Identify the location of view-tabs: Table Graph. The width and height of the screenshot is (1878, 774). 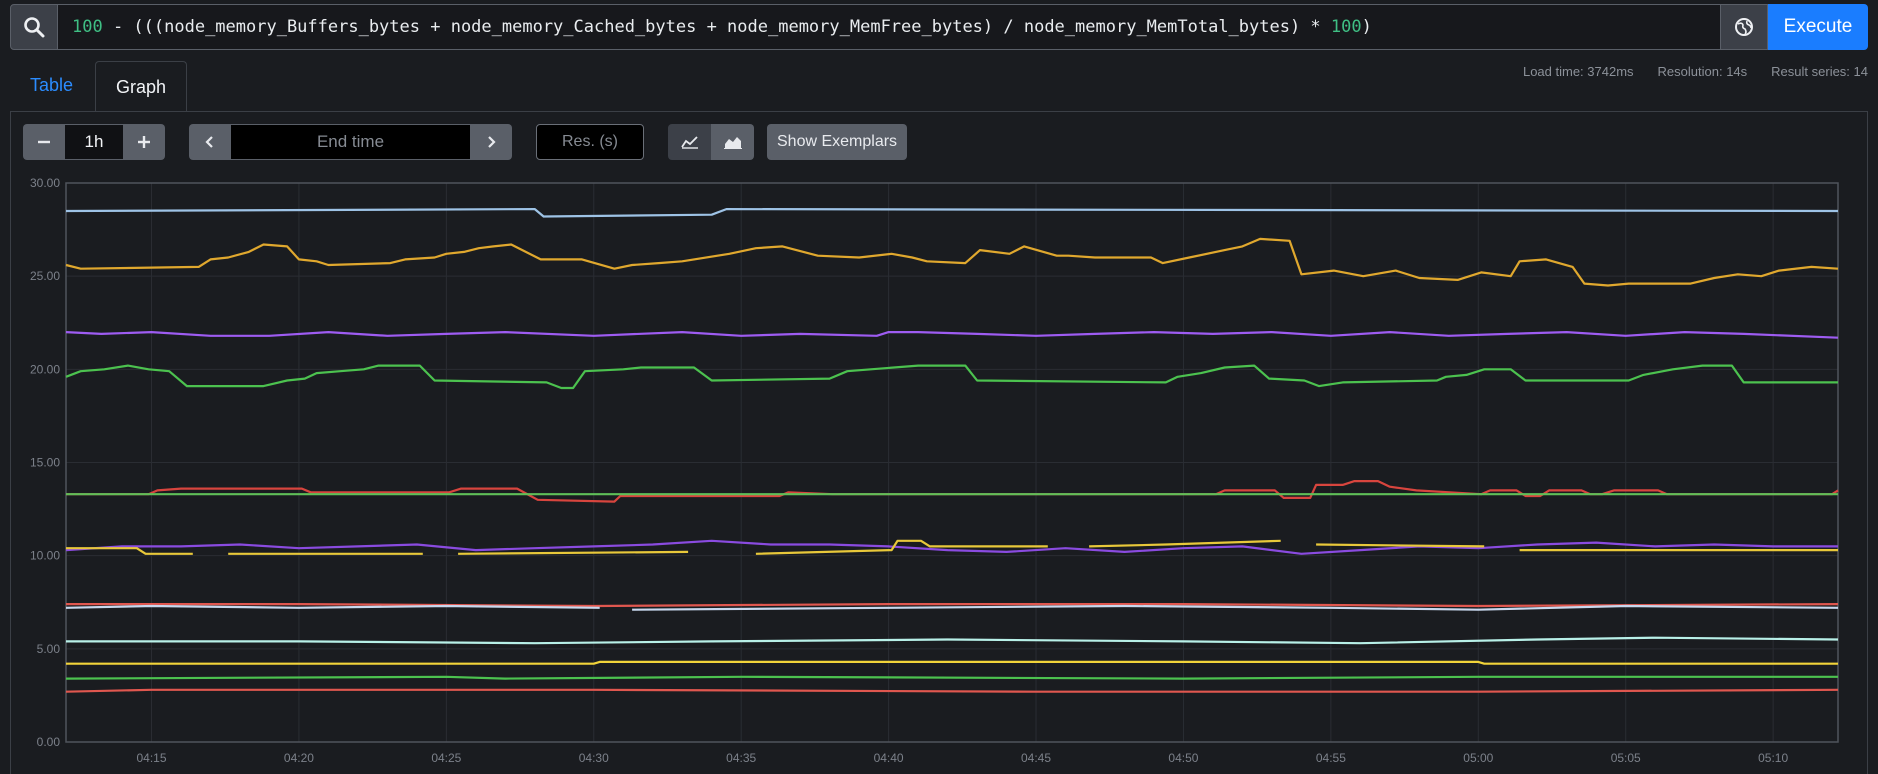
(99, 86).